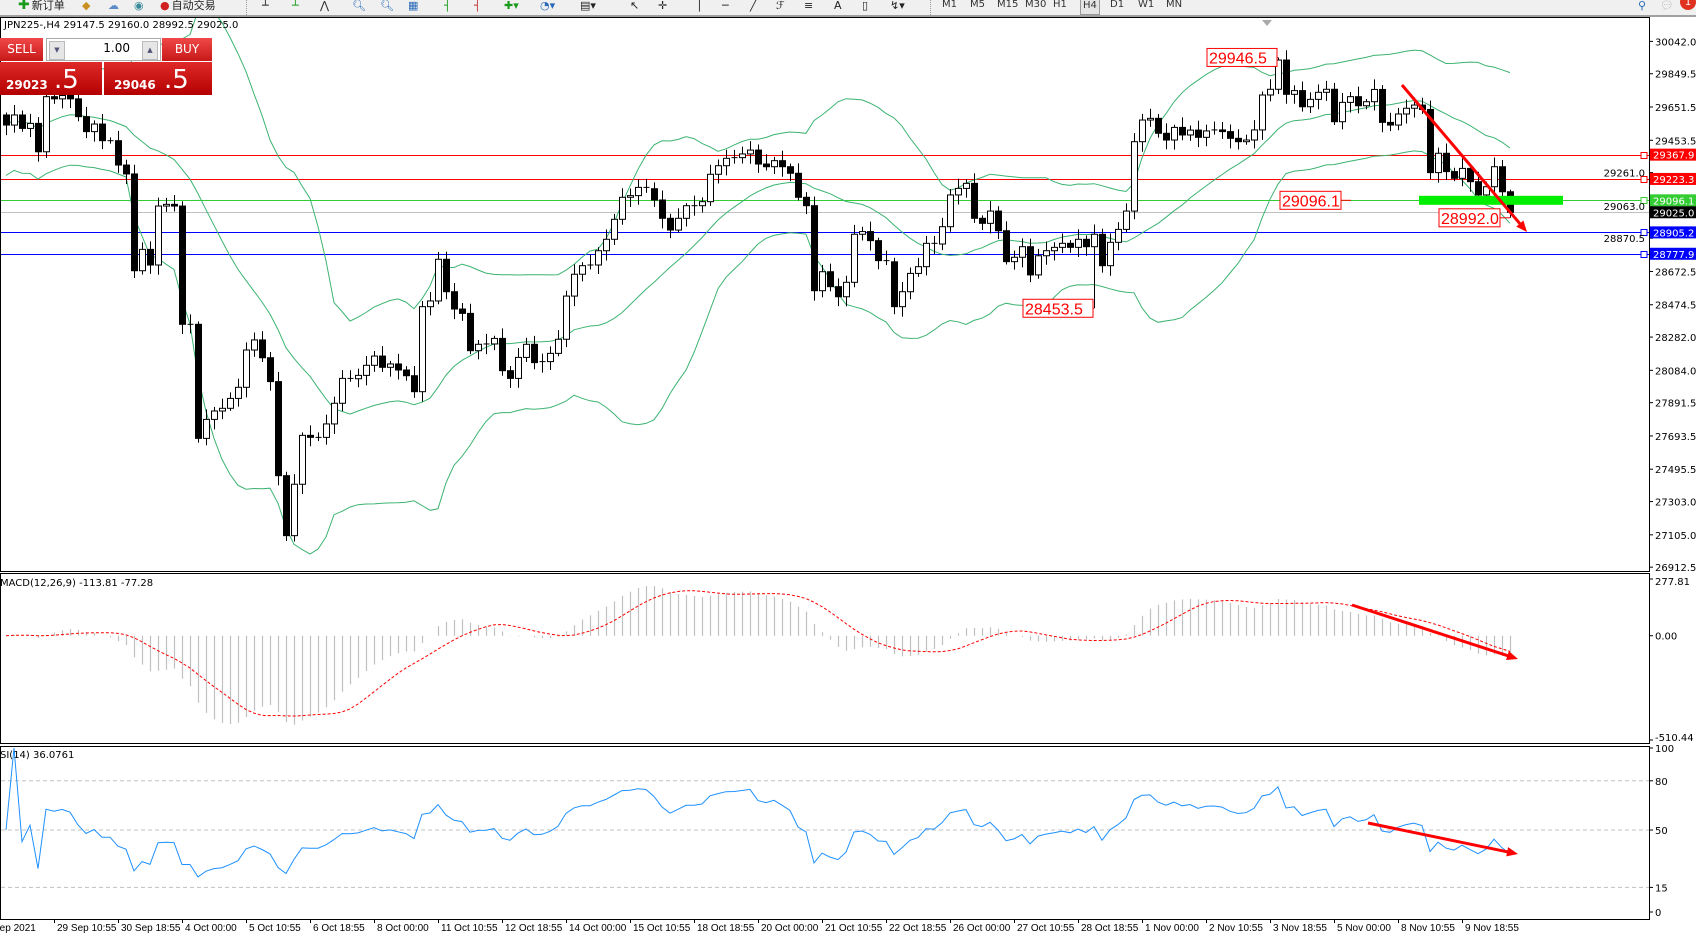  I want to click on buy-button: BUY, so click(187, 49).